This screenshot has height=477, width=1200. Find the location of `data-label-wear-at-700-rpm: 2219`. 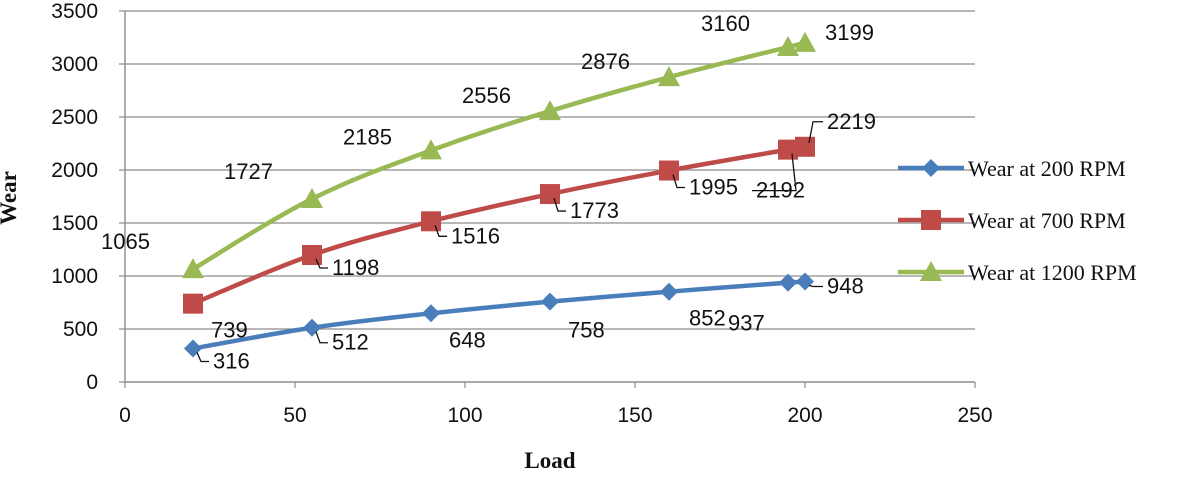

data-label-wear-at-700-rpm: 2219 is located at coordinates (851, 121).